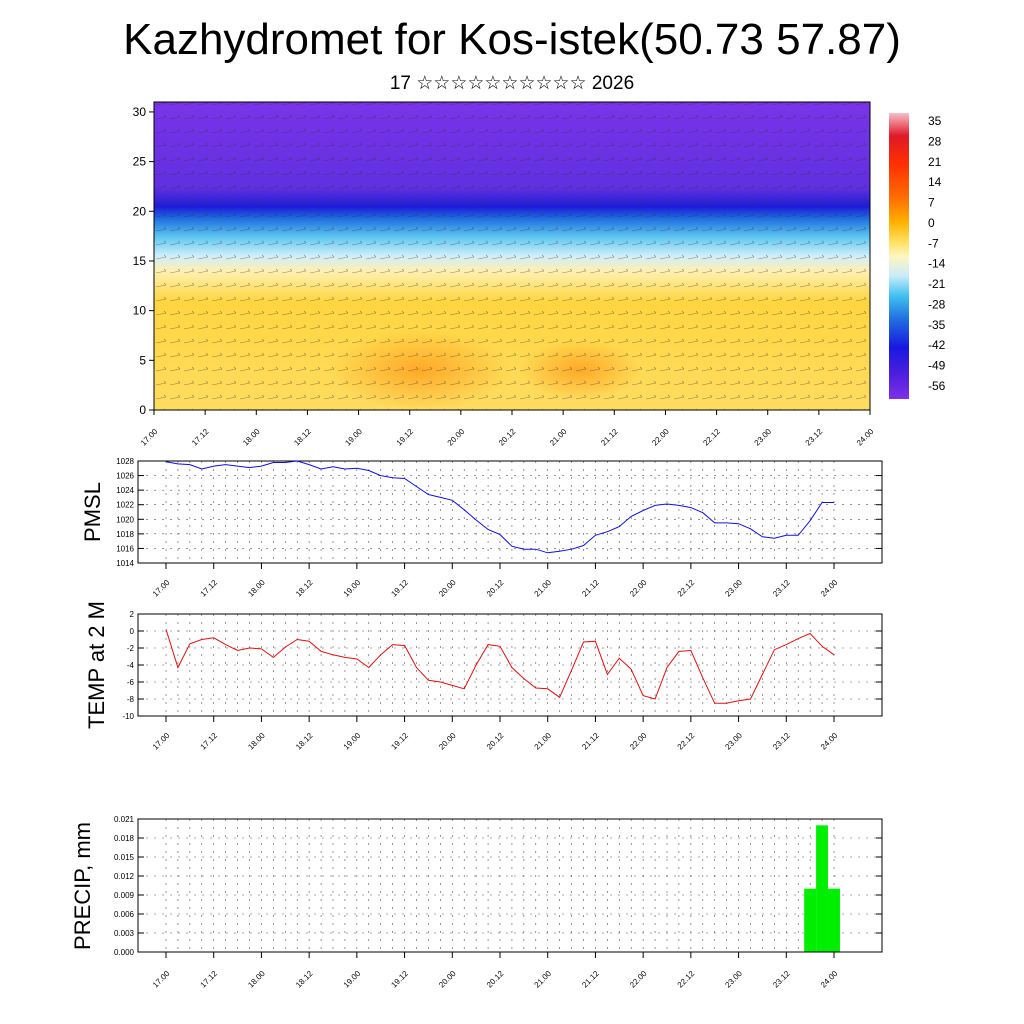  I want to click on cs-x-tick-label: 20.12, so click(507, 437).